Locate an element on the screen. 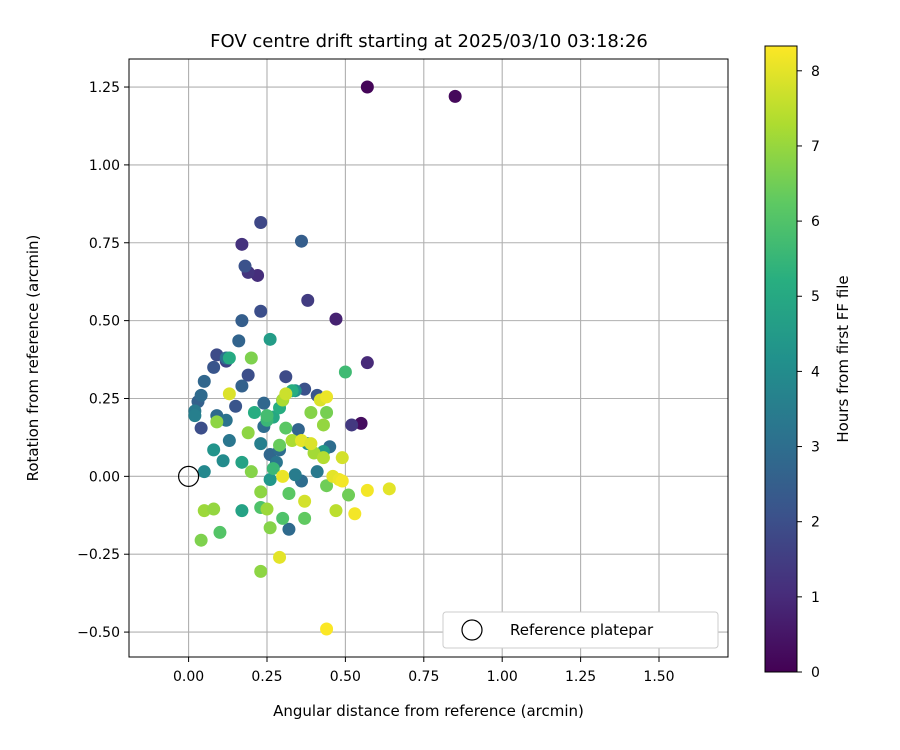  reference-platepar-point is located at coordinates (188, 476).